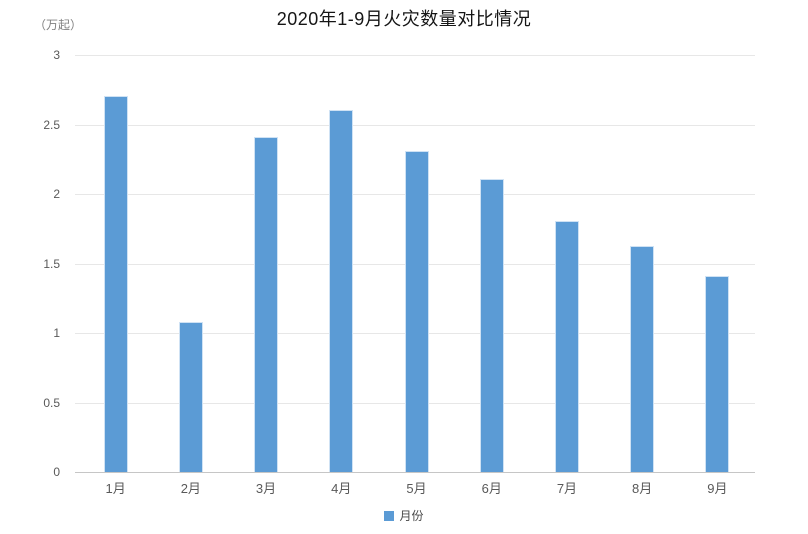 The image size is (808, 534). Describe the element at coordinates (411, 516) in the screenshot. I see `legend-label: 月份` at that location.